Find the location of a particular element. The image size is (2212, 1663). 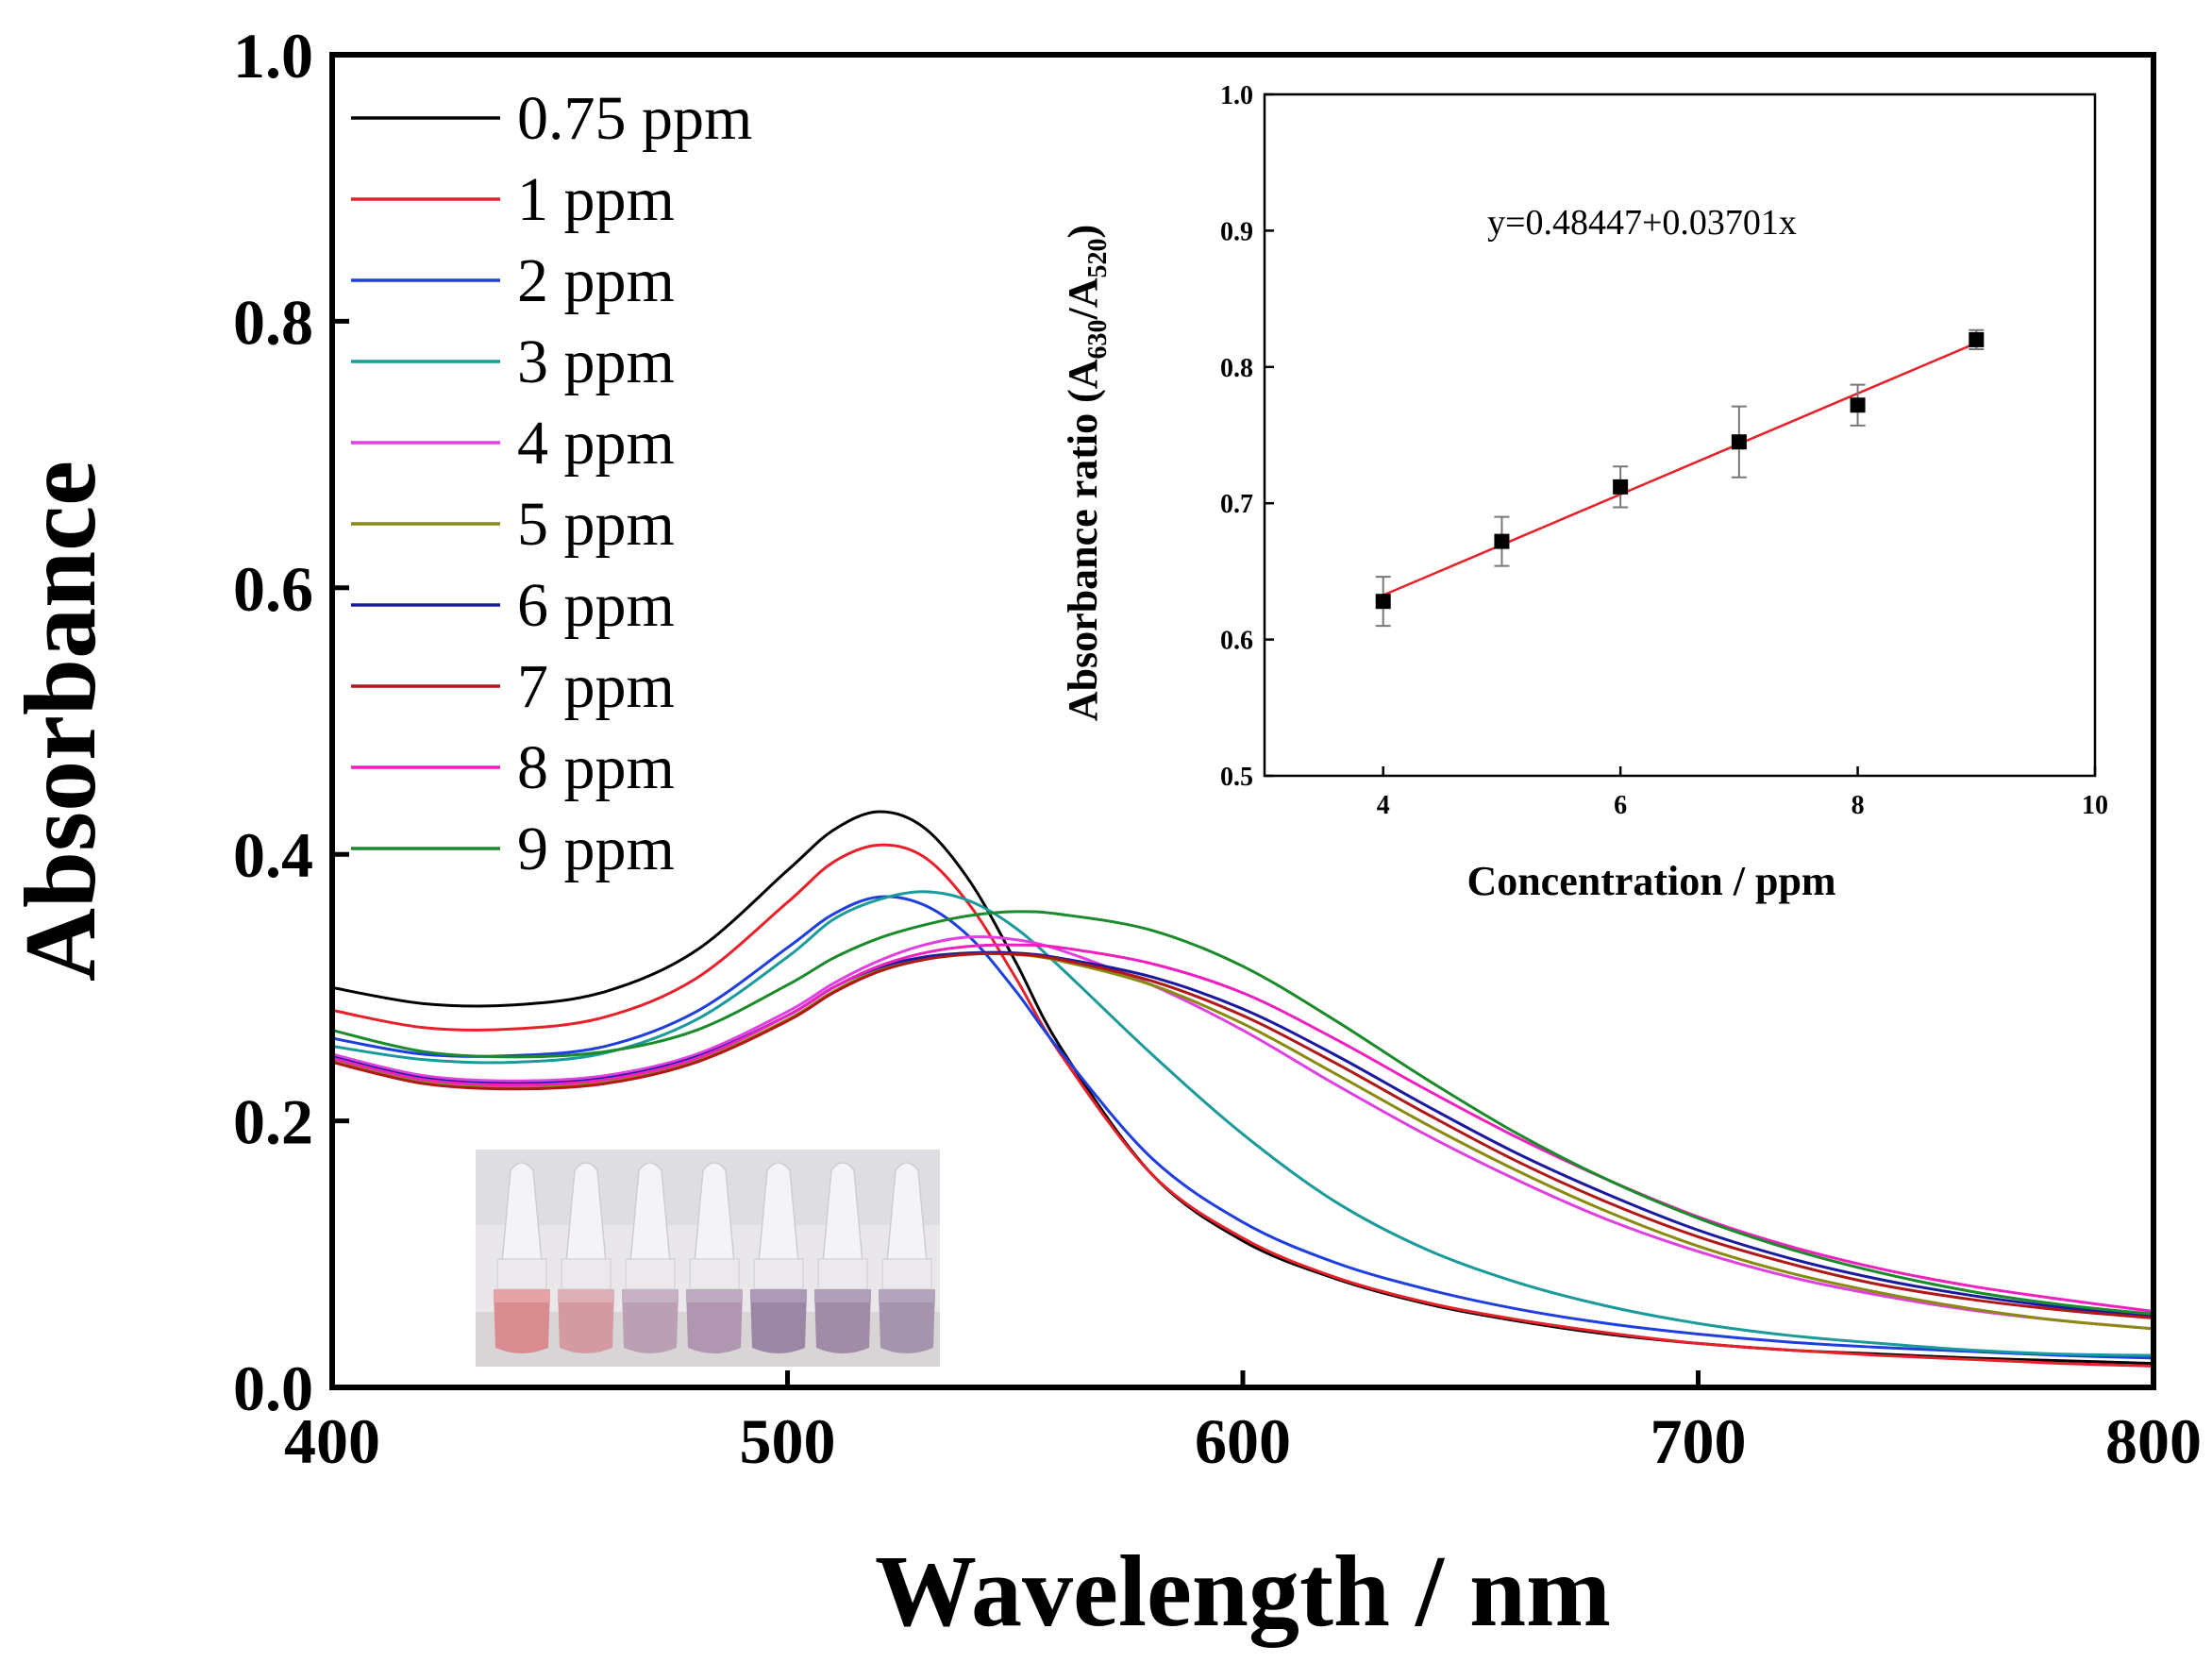

main-y-axis-title: Absorbance is located at coordinates (61, 721).